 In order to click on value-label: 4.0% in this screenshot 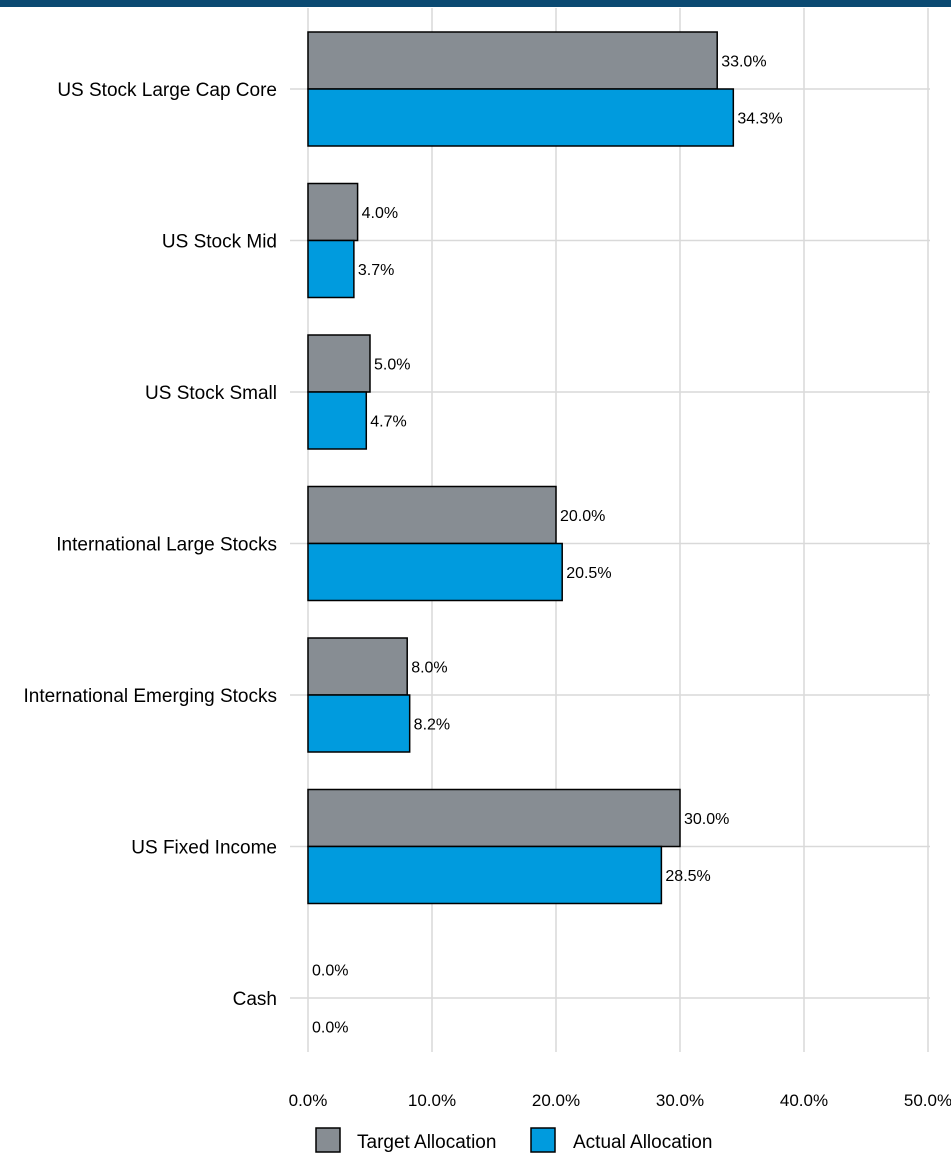, I will do `click(380, 213)`.